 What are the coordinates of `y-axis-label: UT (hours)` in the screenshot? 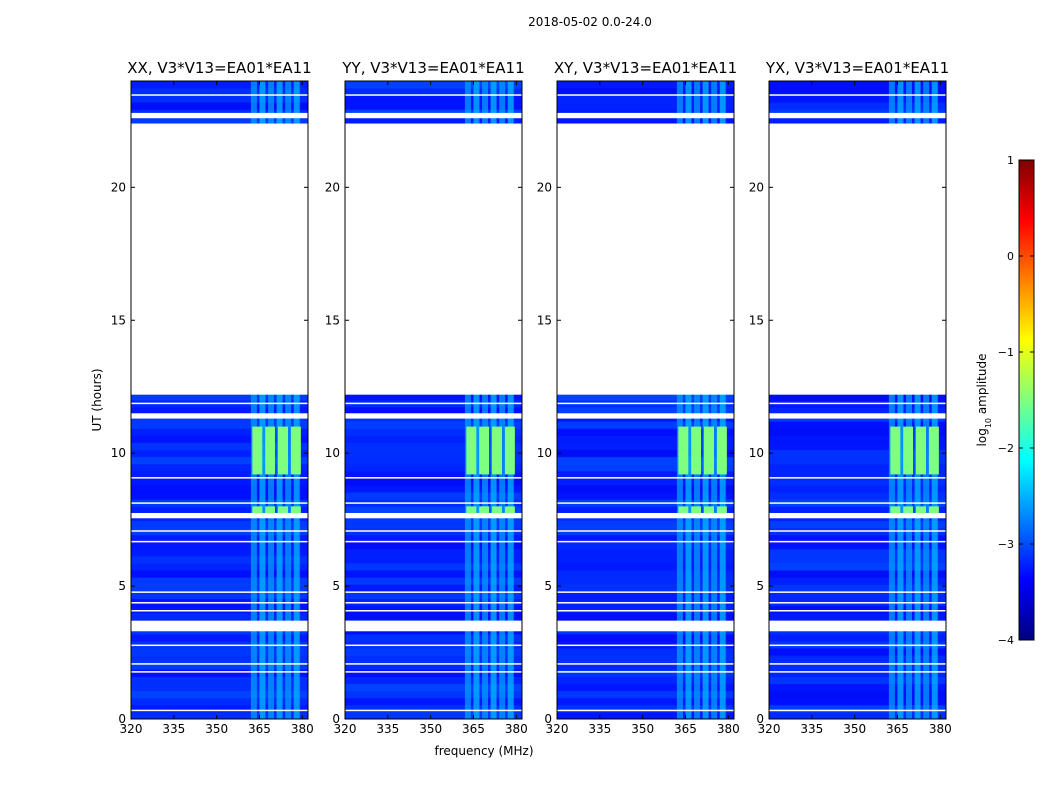 It's located at (97, 399).